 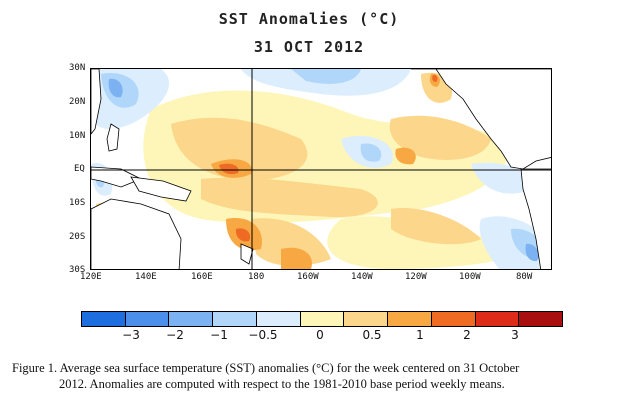 What do you see at coordinates (515, 335) in the screenshot?
I see `colorbar-label-3: 3` at bounding box center [515, 335].